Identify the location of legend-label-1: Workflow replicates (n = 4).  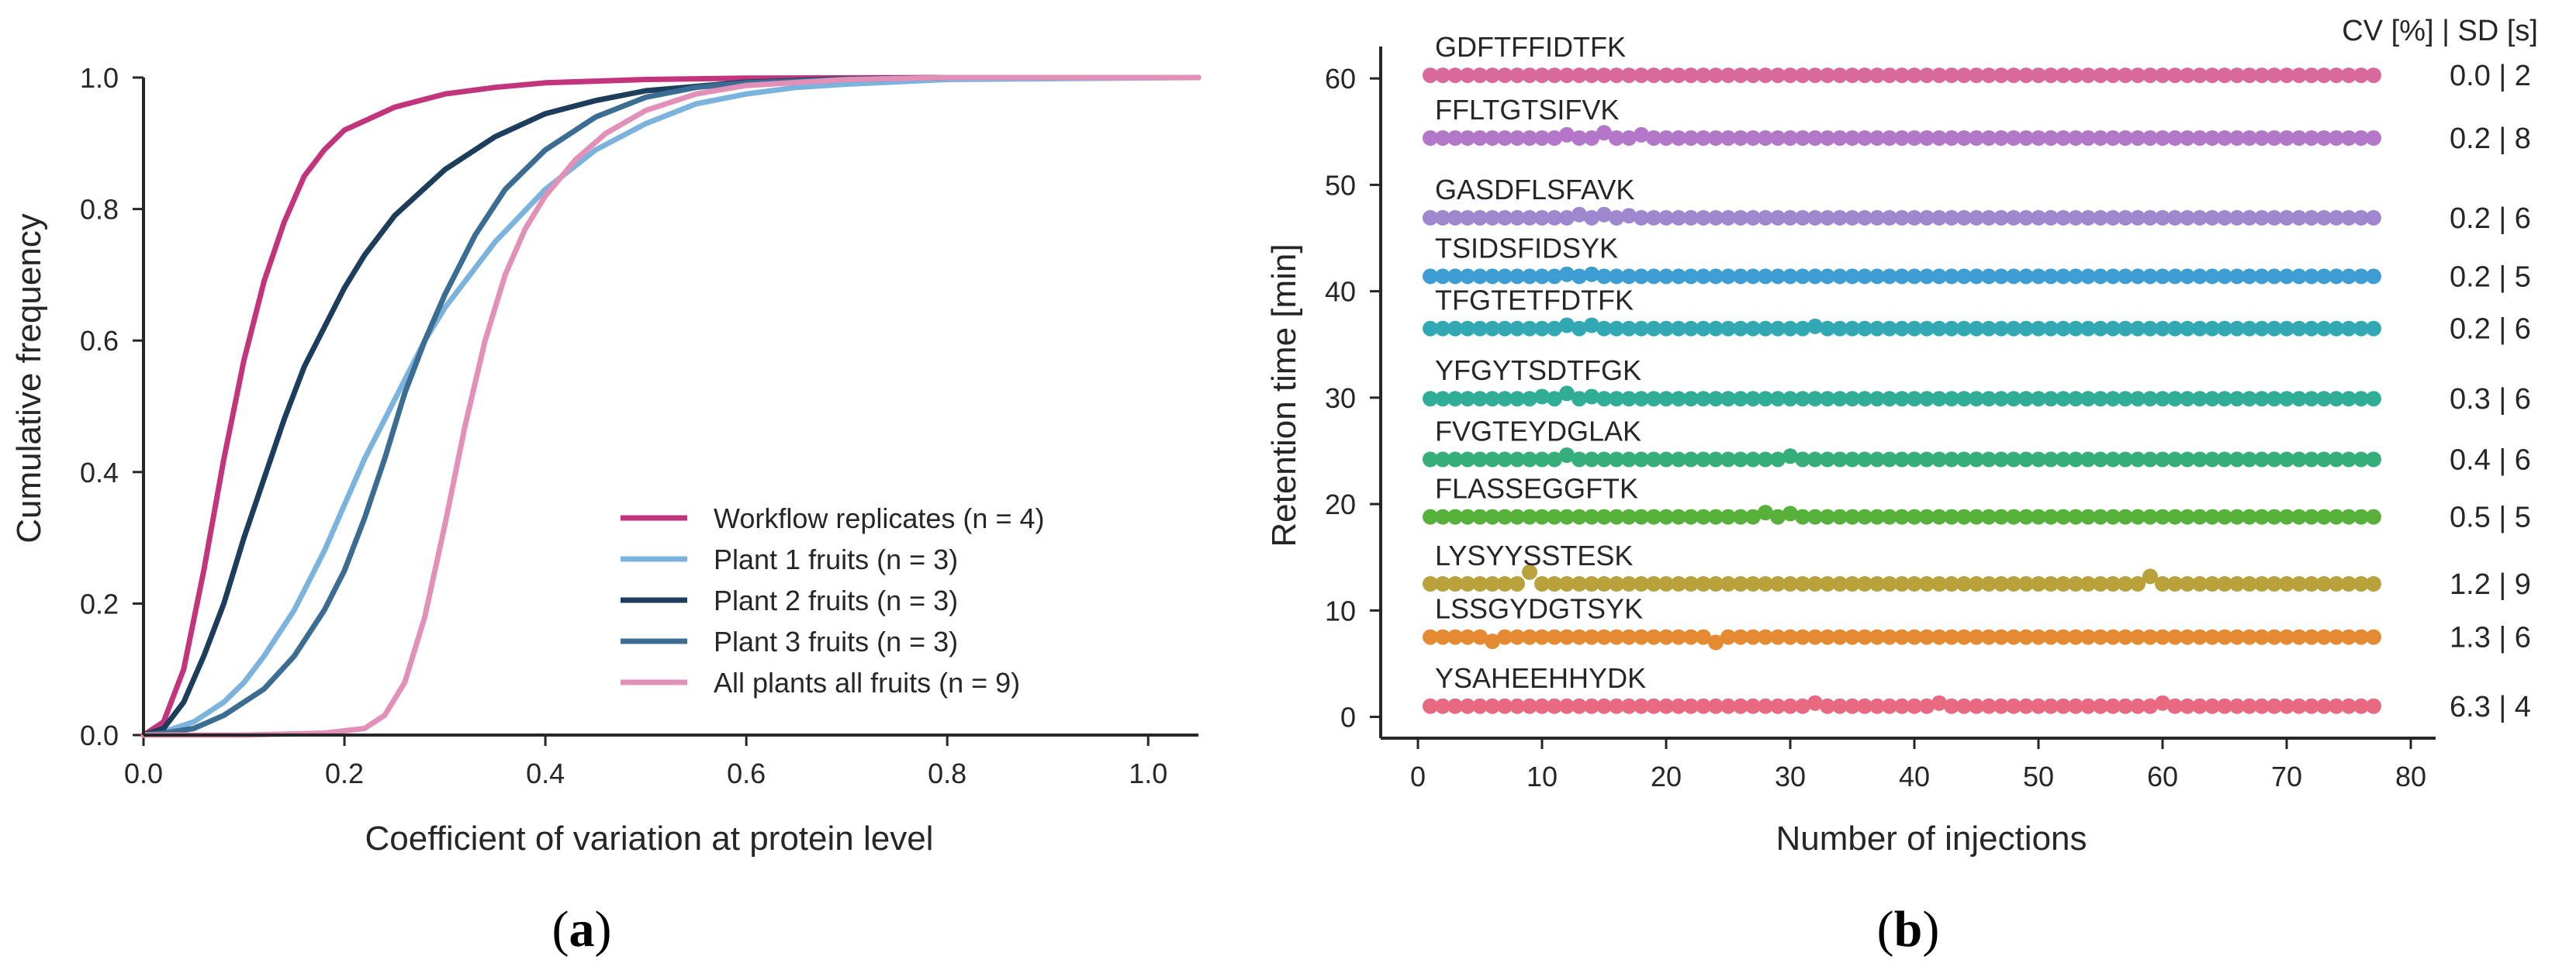
(879, 518).